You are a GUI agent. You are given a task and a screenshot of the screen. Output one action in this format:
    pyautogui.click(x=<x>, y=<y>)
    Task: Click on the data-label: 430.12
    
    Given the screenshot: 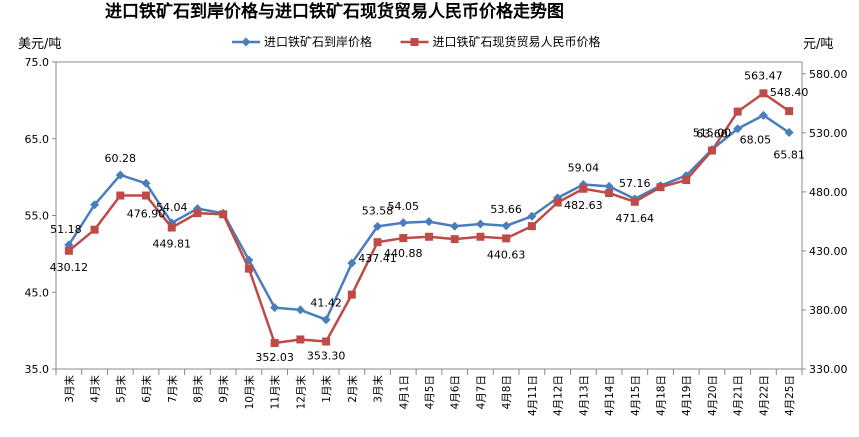 What is the action you would take?
    pyautogui.click(x=69, y=267)
    